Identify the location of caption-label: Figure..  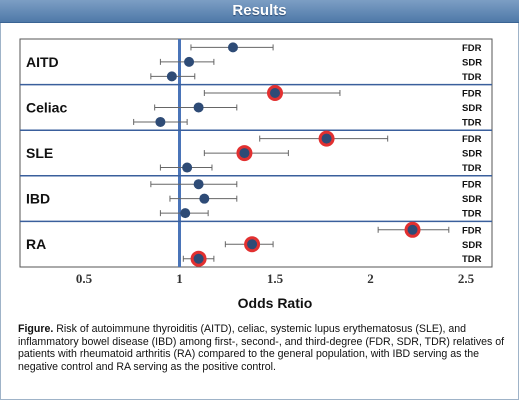
(36, 329).